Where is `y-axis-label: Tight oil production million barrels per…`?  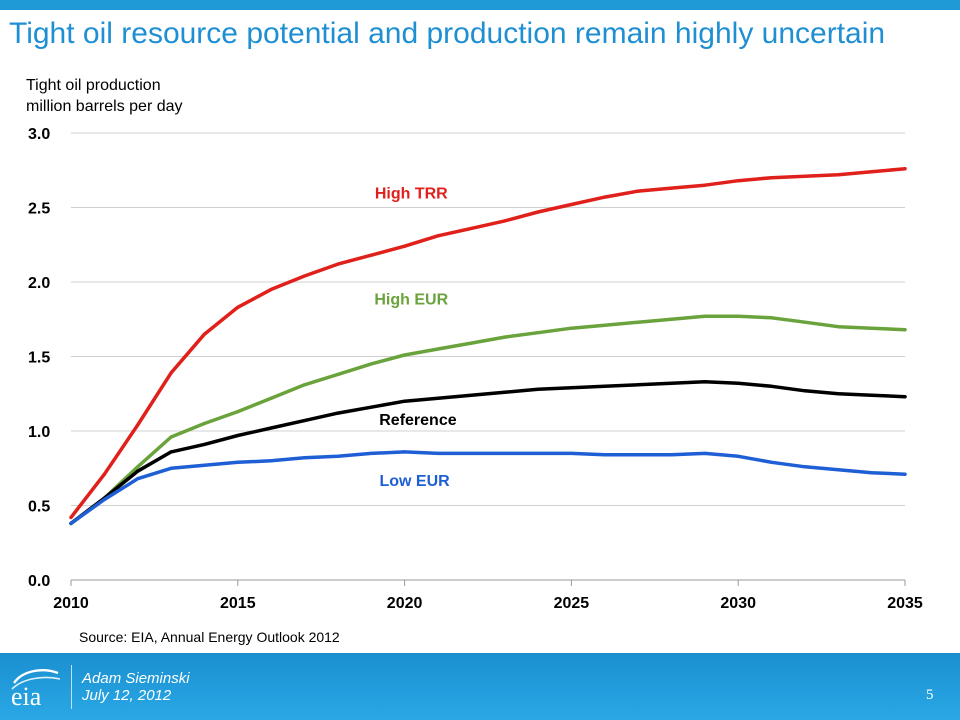
y-axis-label: Tight oil production million barrels per… is located at coordinates (104, 96).